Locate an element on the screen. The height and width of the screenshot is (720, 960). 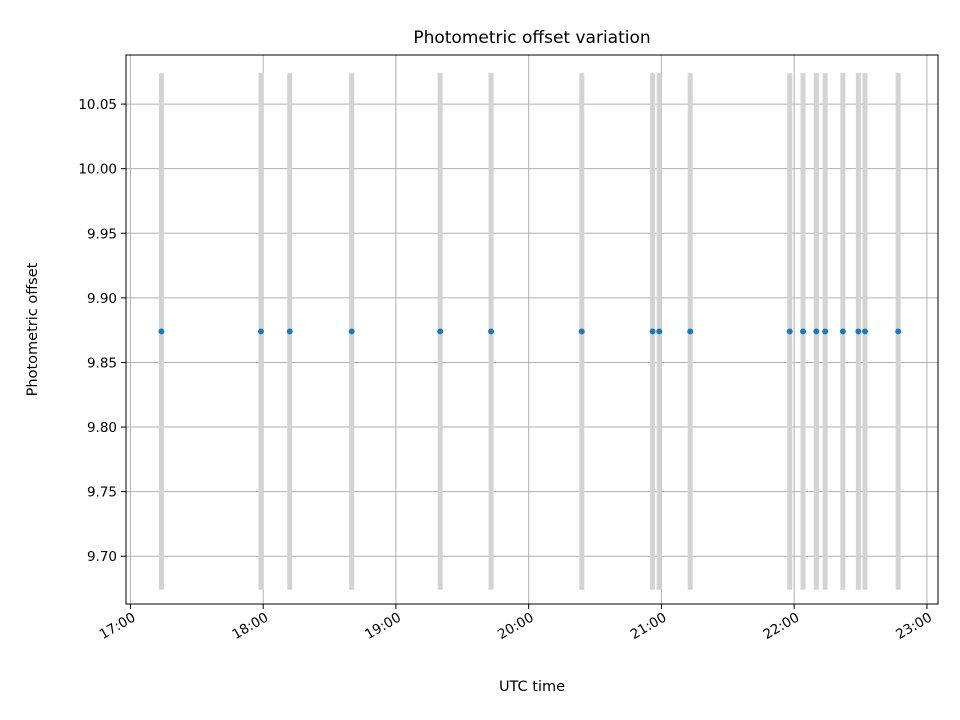
y-tick-label: 9.80 is located at coordinates (102, 428).